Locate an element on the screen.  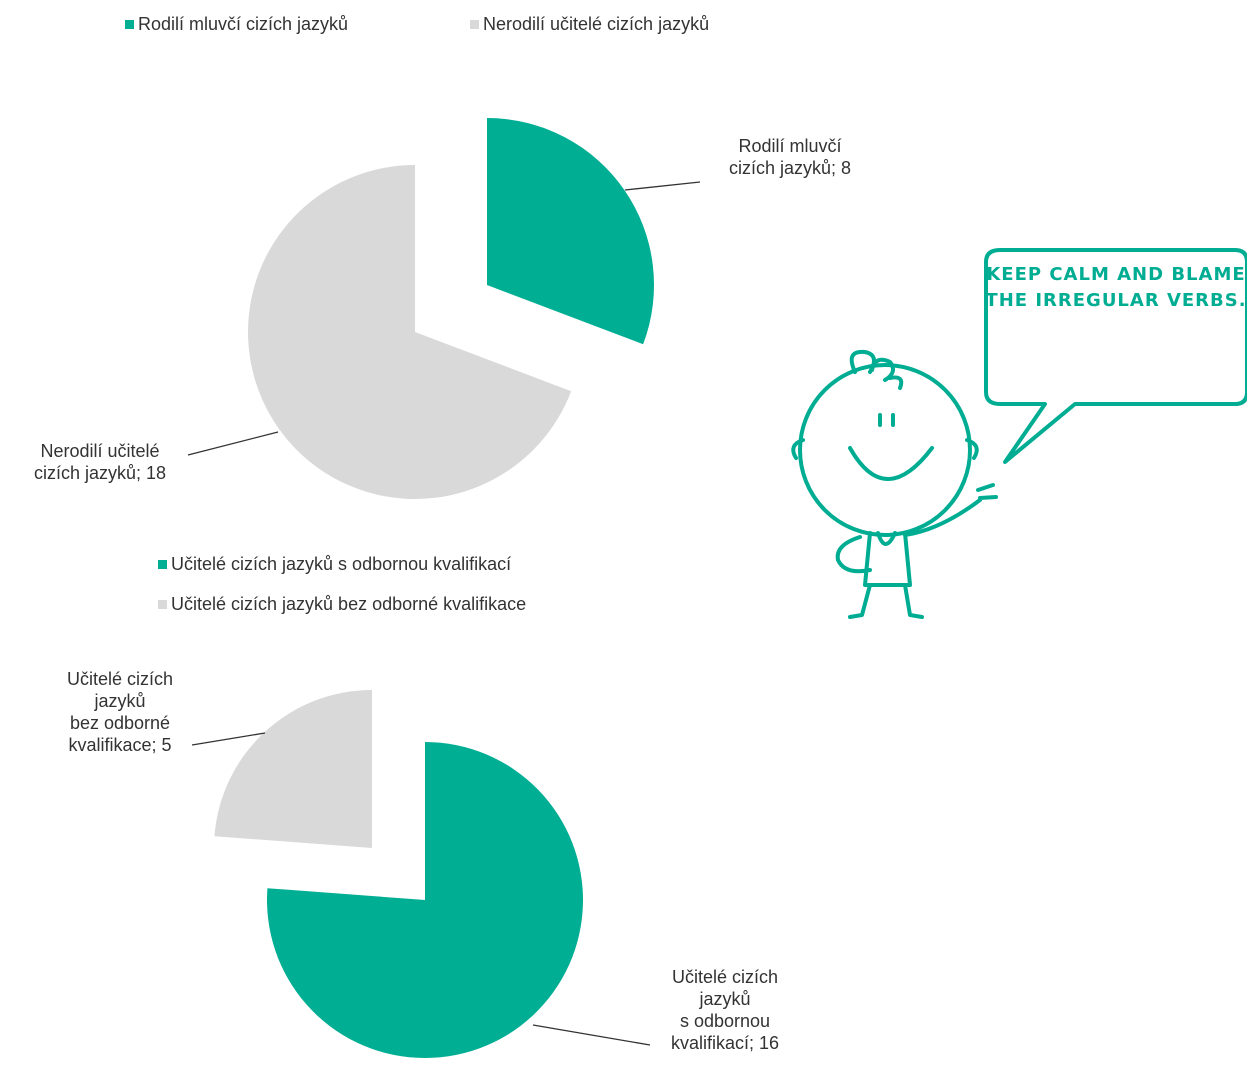
legend-text: Rodilí mluvčí cizích jazyků is located at coordinates (243, 24).